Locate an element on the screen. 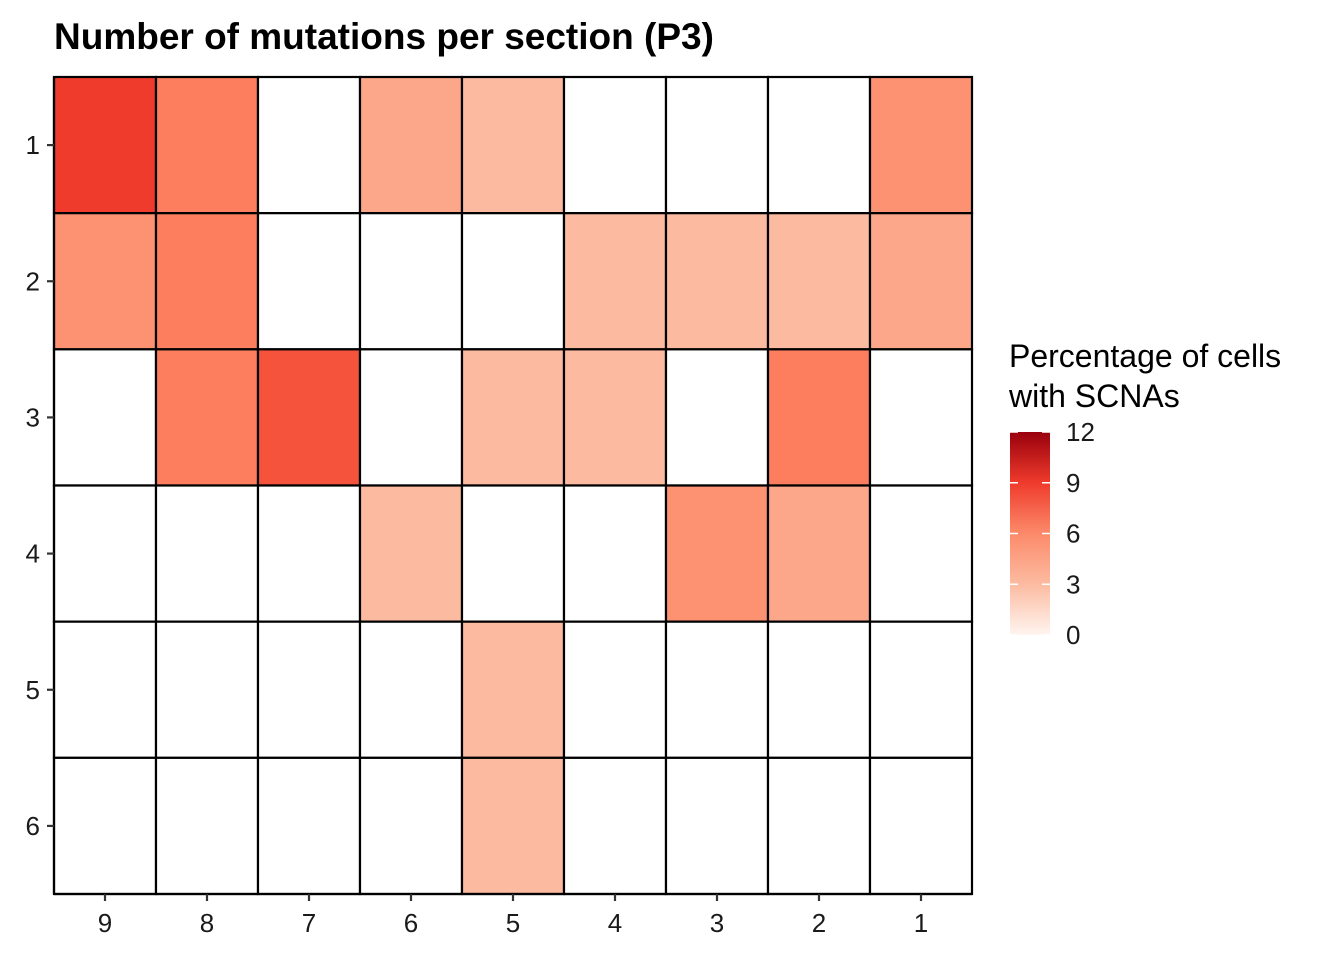  x-tick-label: 7 is located at coordinates (309, 923).